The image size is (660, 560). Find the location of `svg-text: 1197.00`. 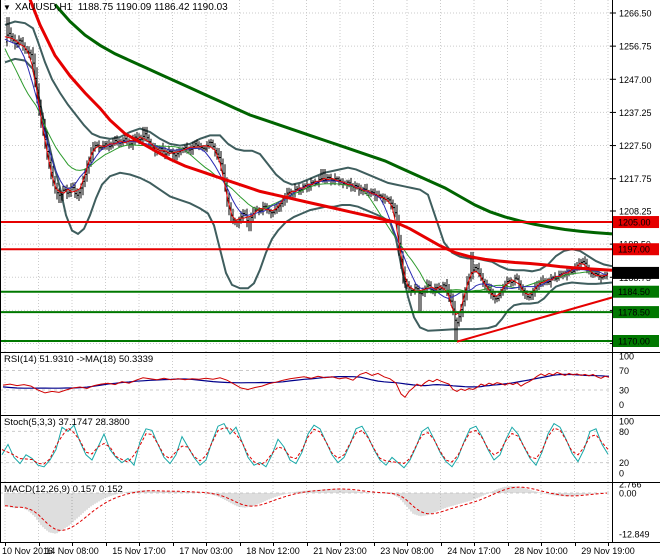

svg-text: 1197.00 is located at coordinates (634, 250).